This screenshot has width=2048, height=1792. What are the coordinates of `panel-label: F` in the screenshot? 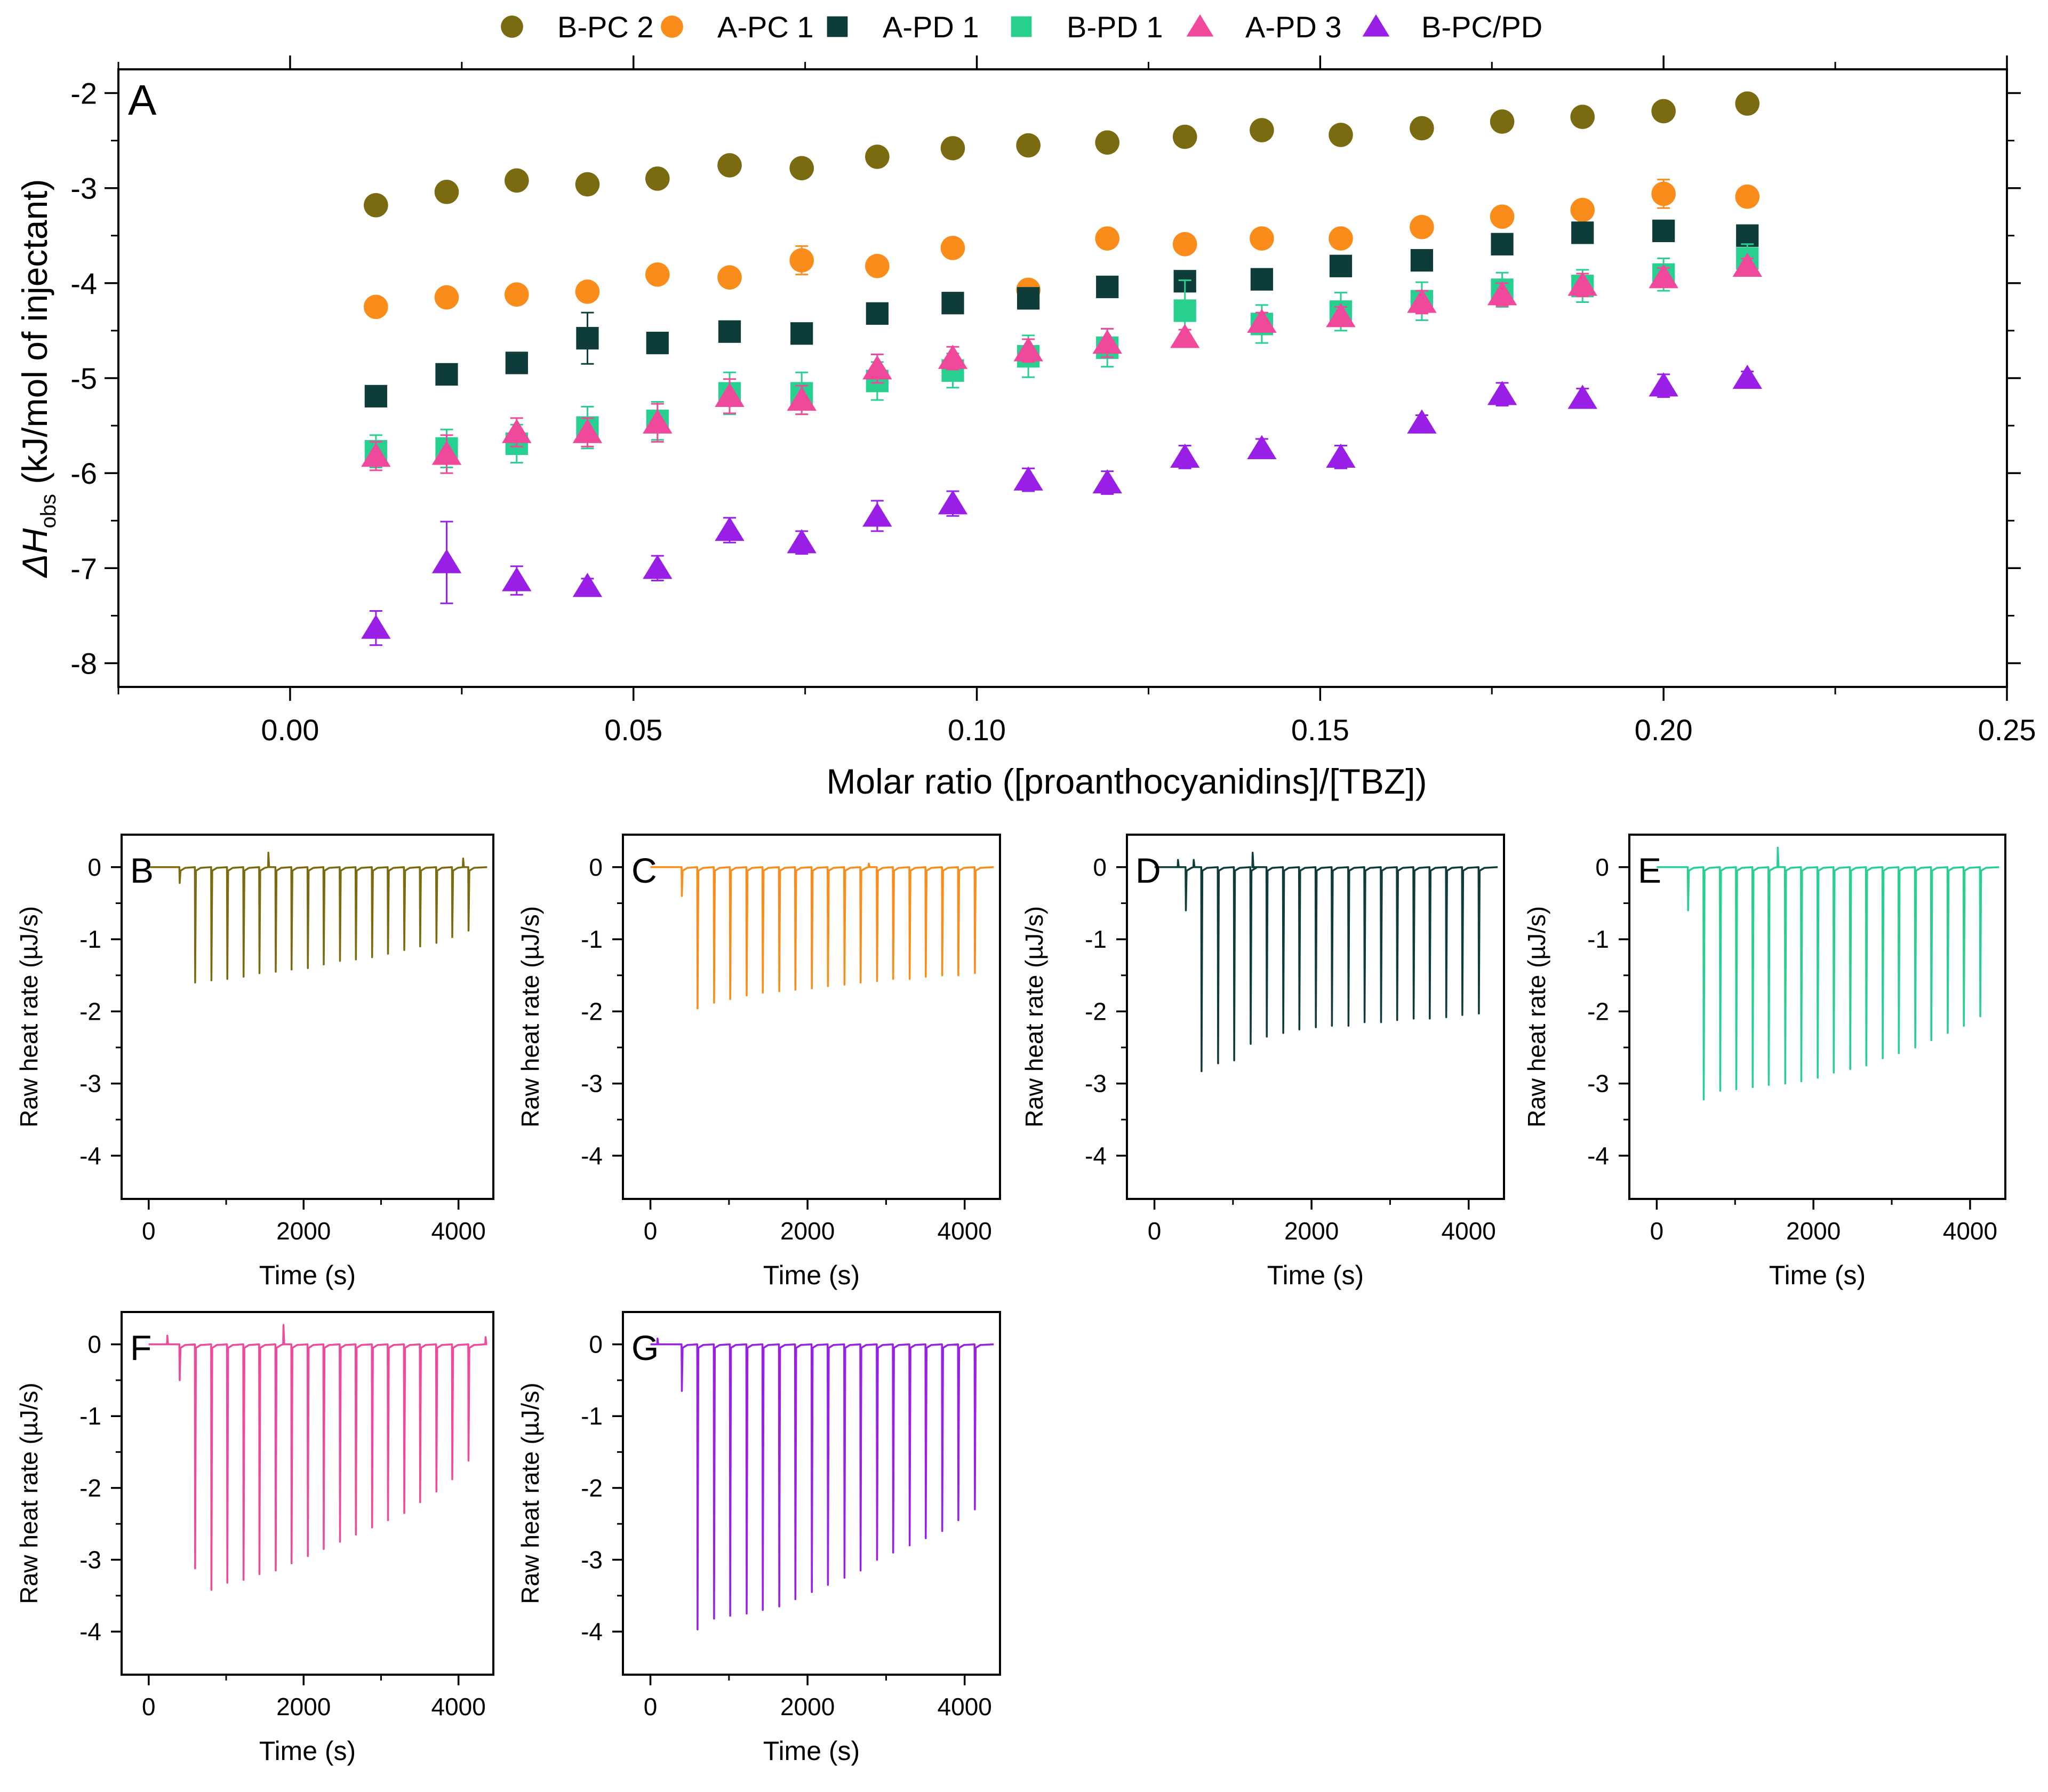 It's located at (140, 1347).